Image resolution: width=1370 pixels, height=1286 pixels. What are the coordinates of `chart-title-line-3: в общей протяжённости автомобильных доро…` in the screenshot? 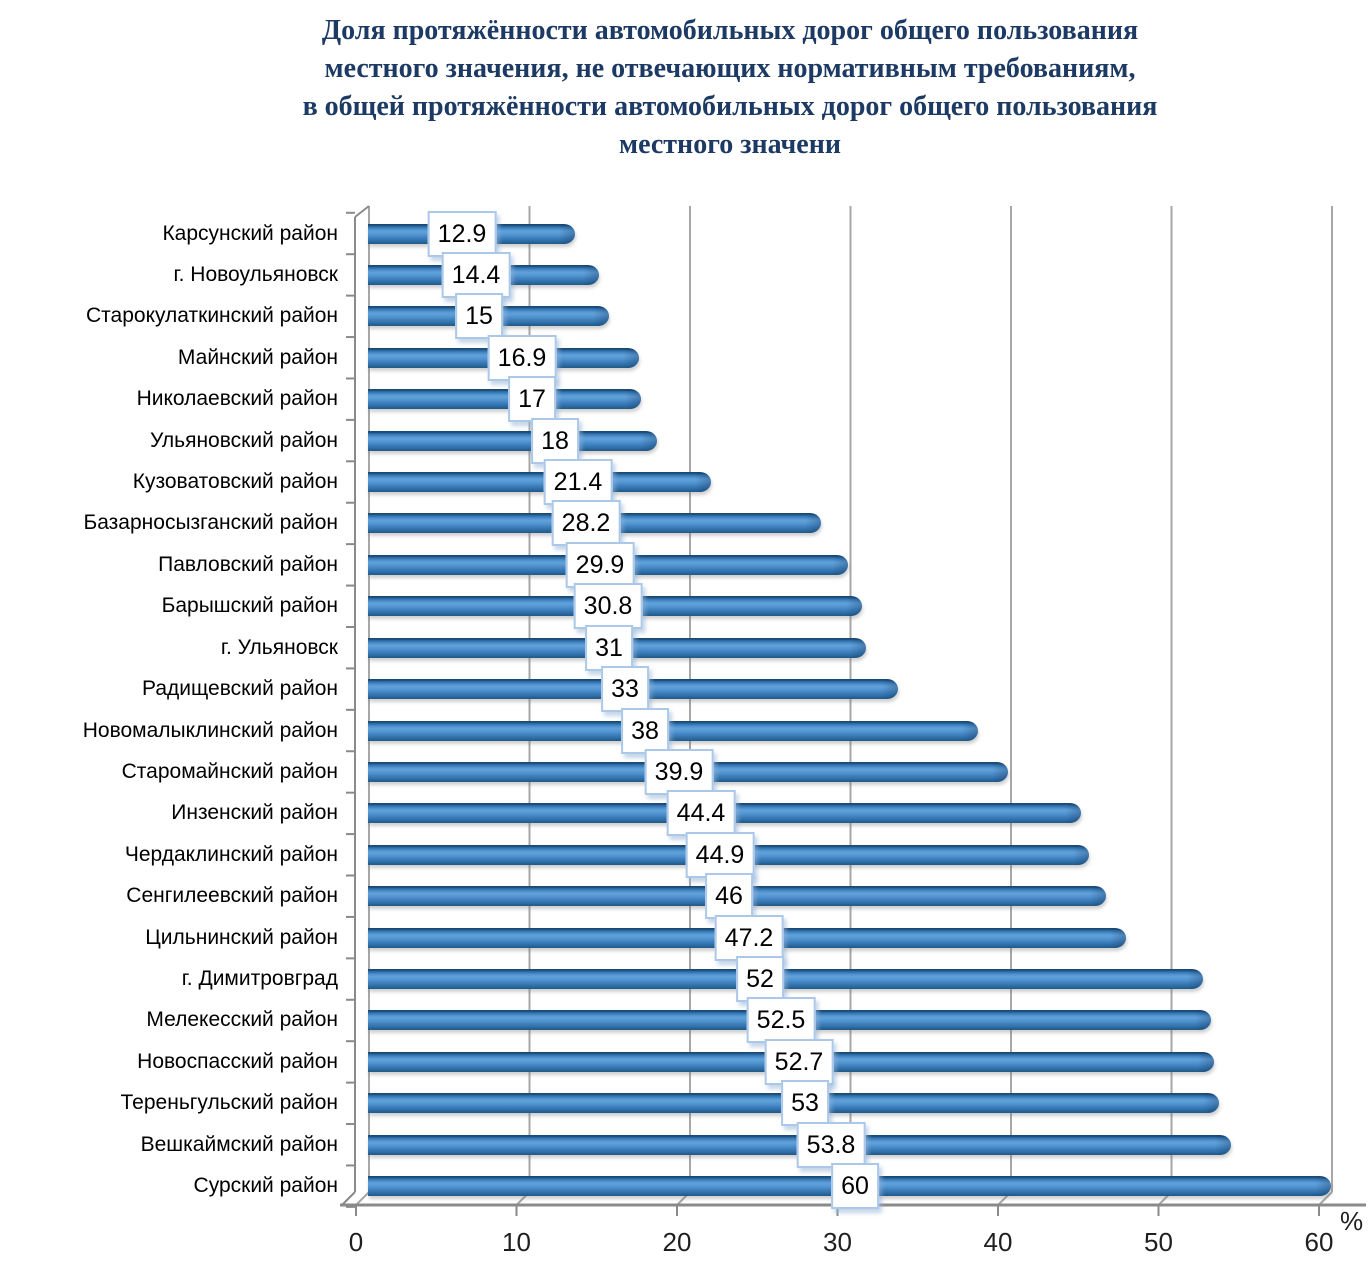 It's located at (730, 106).